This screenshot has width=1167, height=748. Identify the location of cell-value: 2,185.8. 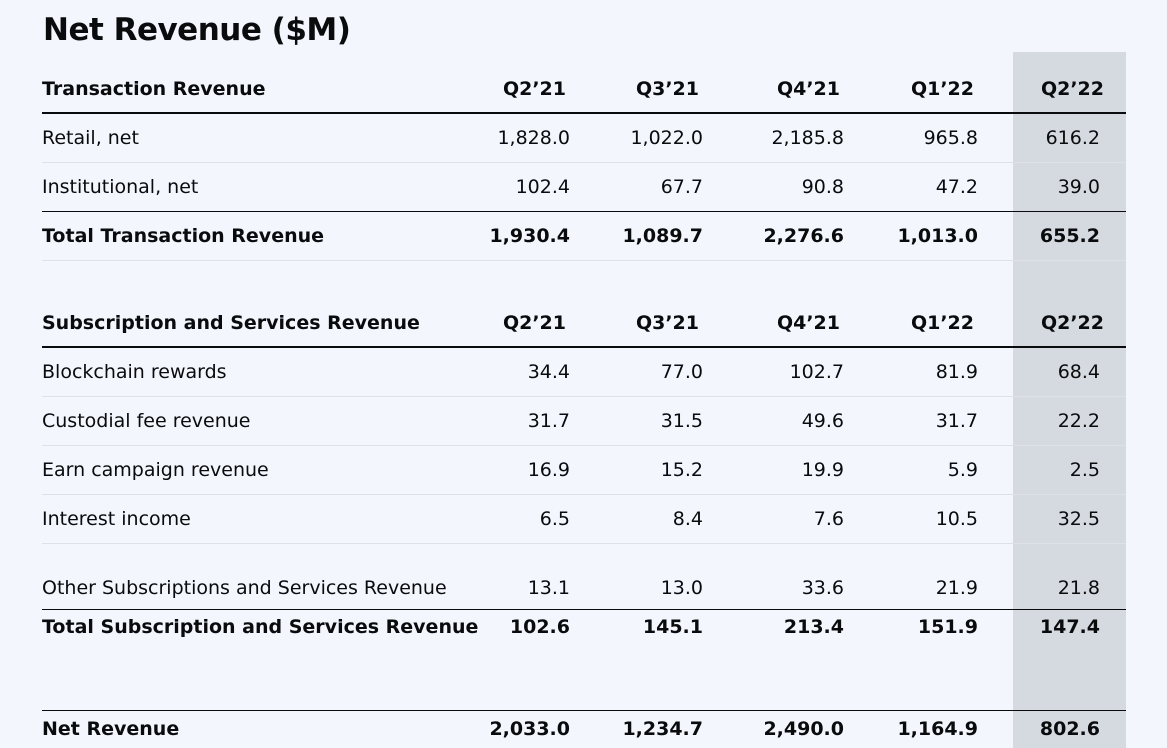
(773, 138).